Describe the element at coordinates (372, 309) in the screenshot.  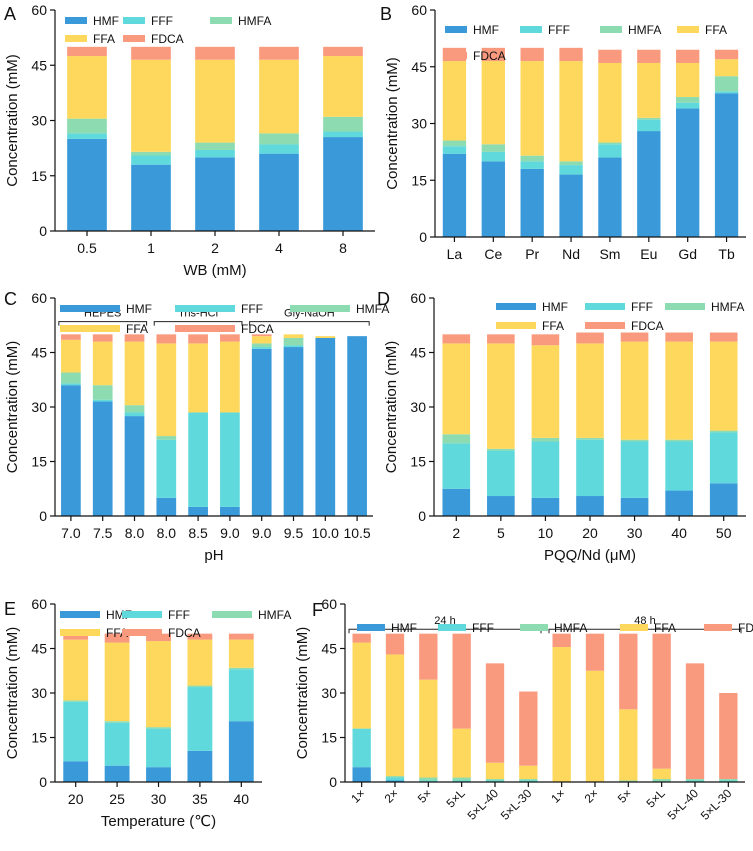
I see `legend-label-hmfa: HMFA` at that location.